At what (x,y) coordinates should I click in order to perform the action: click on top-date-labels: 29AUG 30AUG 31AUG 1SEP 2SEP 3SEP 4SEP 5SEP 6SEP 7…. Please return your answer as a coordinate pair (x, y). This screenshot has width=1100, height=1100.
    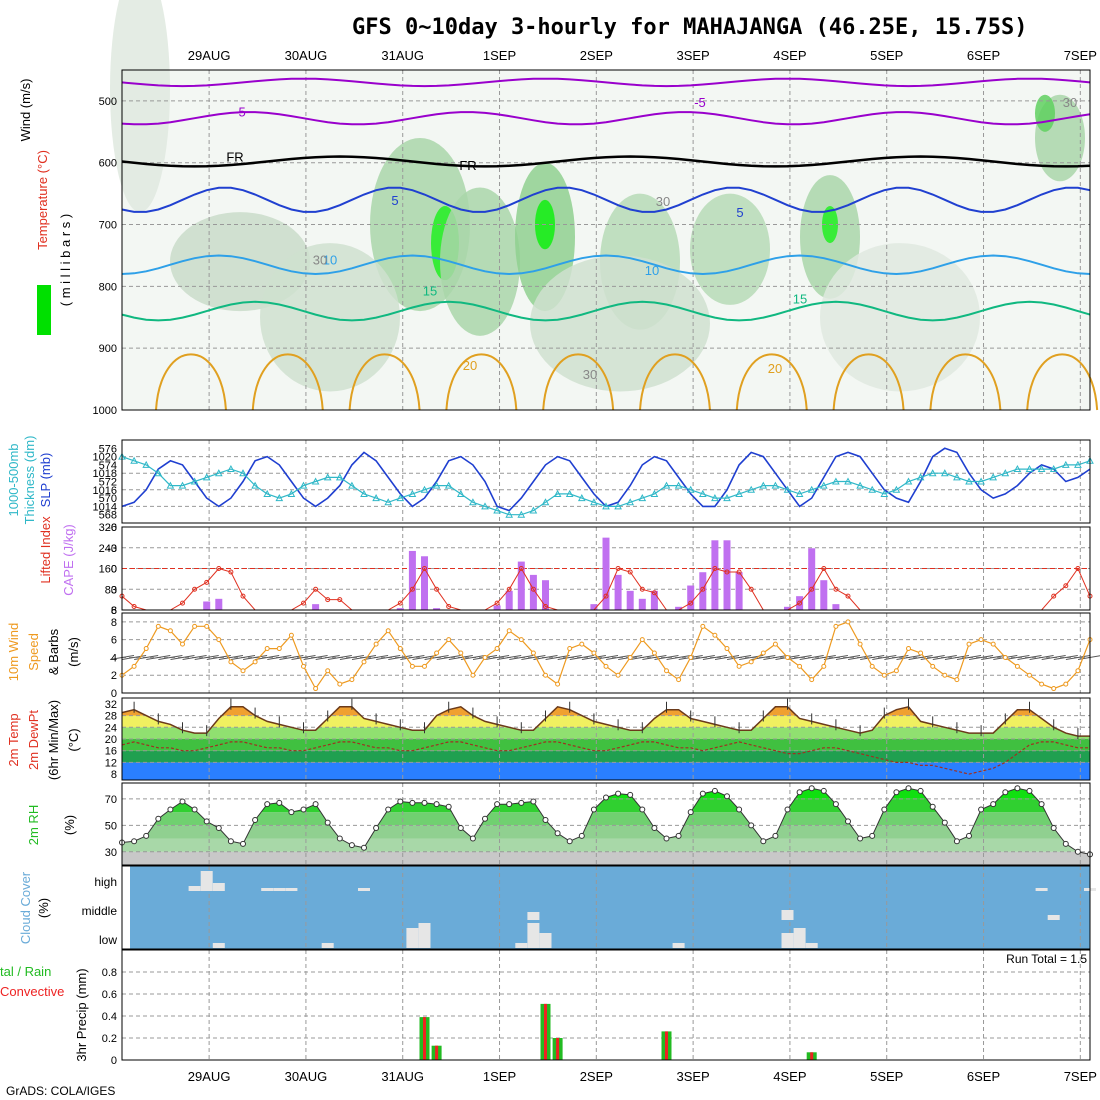
    Looking at the image, I should click on (642, 55).